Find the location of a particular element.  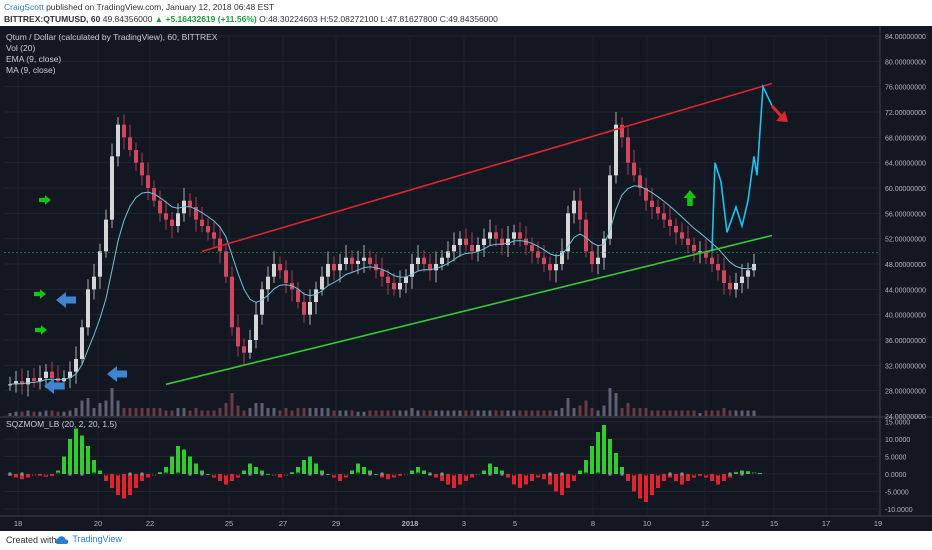

time-tick-label: 25 is located at coordinates (229, 523).